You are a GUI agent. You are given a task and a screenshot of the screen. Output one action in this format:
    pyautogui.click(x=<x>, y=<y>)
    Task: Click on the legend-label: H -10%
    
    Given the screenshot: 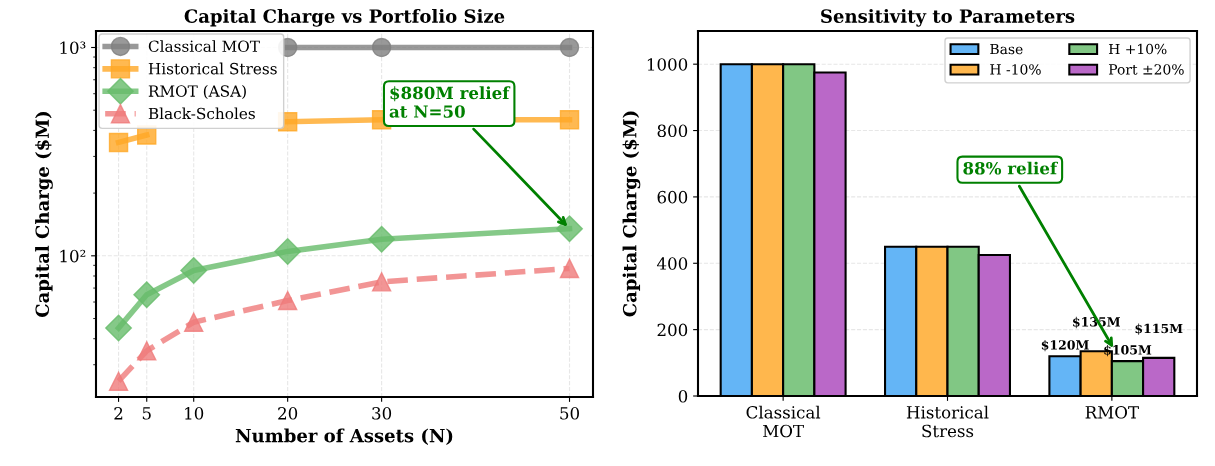 What is the action you would take?
    pyautogui.click(x=1015, y=69)
    